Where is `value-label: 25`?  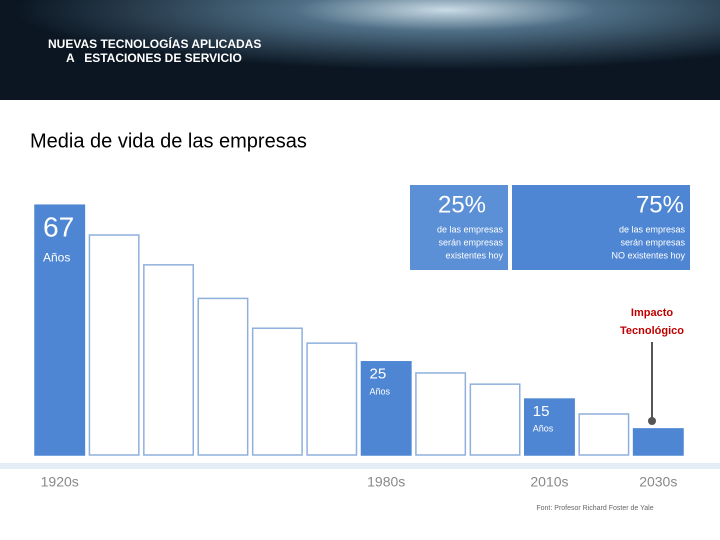
value-label: 25 is located at coordinates (378, 374).